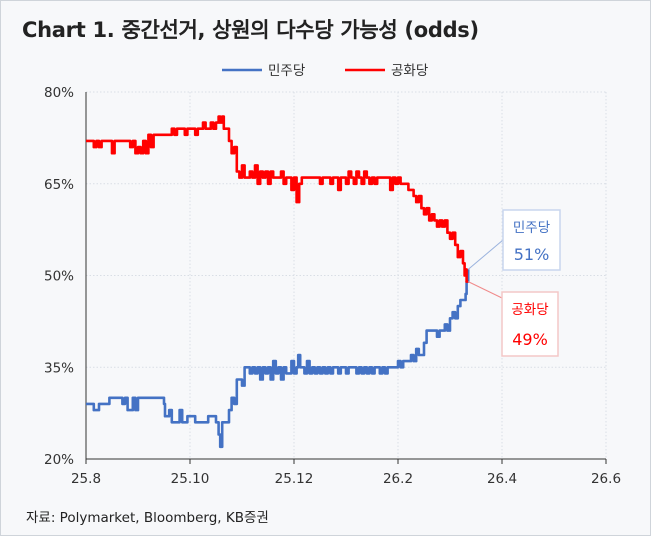 This screenshot has width=651, height=536. Describe the element at coordinates (532, 254) in the screenshot. I see `annotation-value-label: 51%` at that location.